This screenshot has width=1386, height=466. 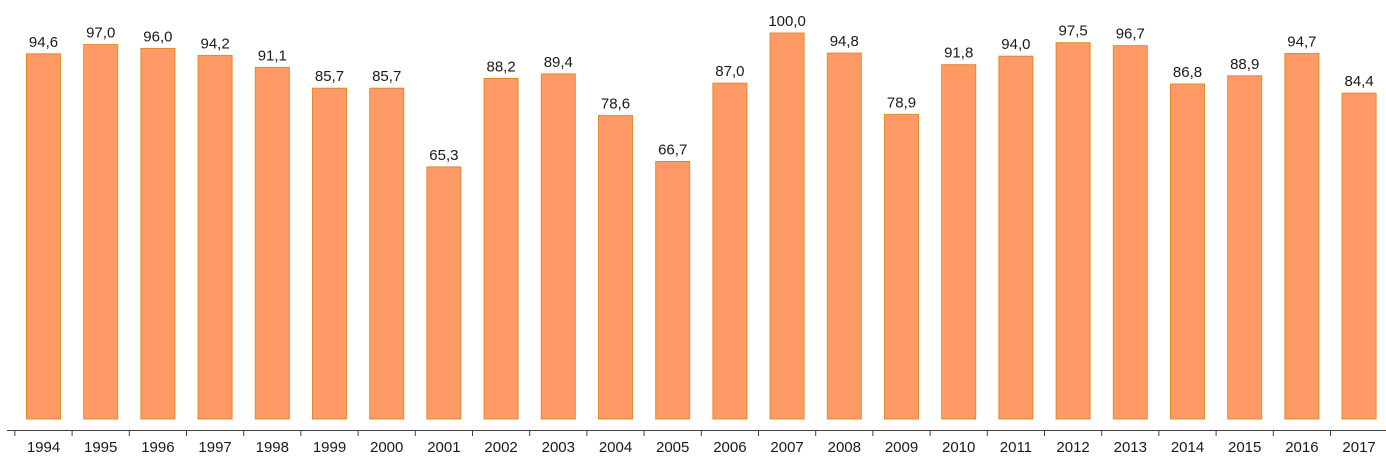 I want to click on x-tick-label-2005: 2005, so click(x=672, y=447).